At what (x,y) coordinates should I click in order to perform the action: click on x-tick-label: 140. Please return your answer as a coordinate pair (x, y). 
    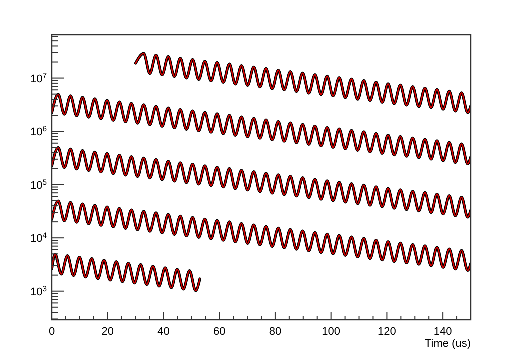
    Looking at the image, I should click on (443, 332).